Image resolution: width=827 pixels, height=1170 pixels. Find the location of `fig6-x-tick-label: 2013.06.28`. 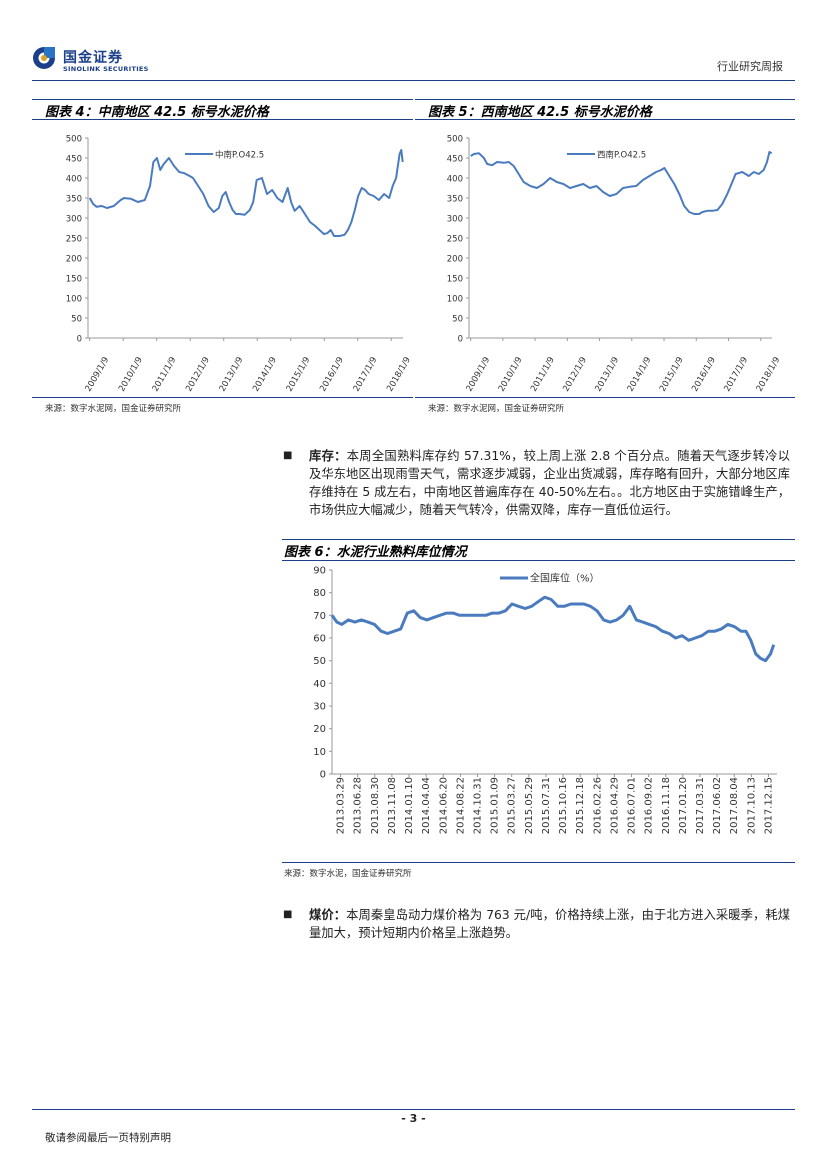

fig6-x-tick-label: 2013.06.28 is located at coordinates (358, 805).